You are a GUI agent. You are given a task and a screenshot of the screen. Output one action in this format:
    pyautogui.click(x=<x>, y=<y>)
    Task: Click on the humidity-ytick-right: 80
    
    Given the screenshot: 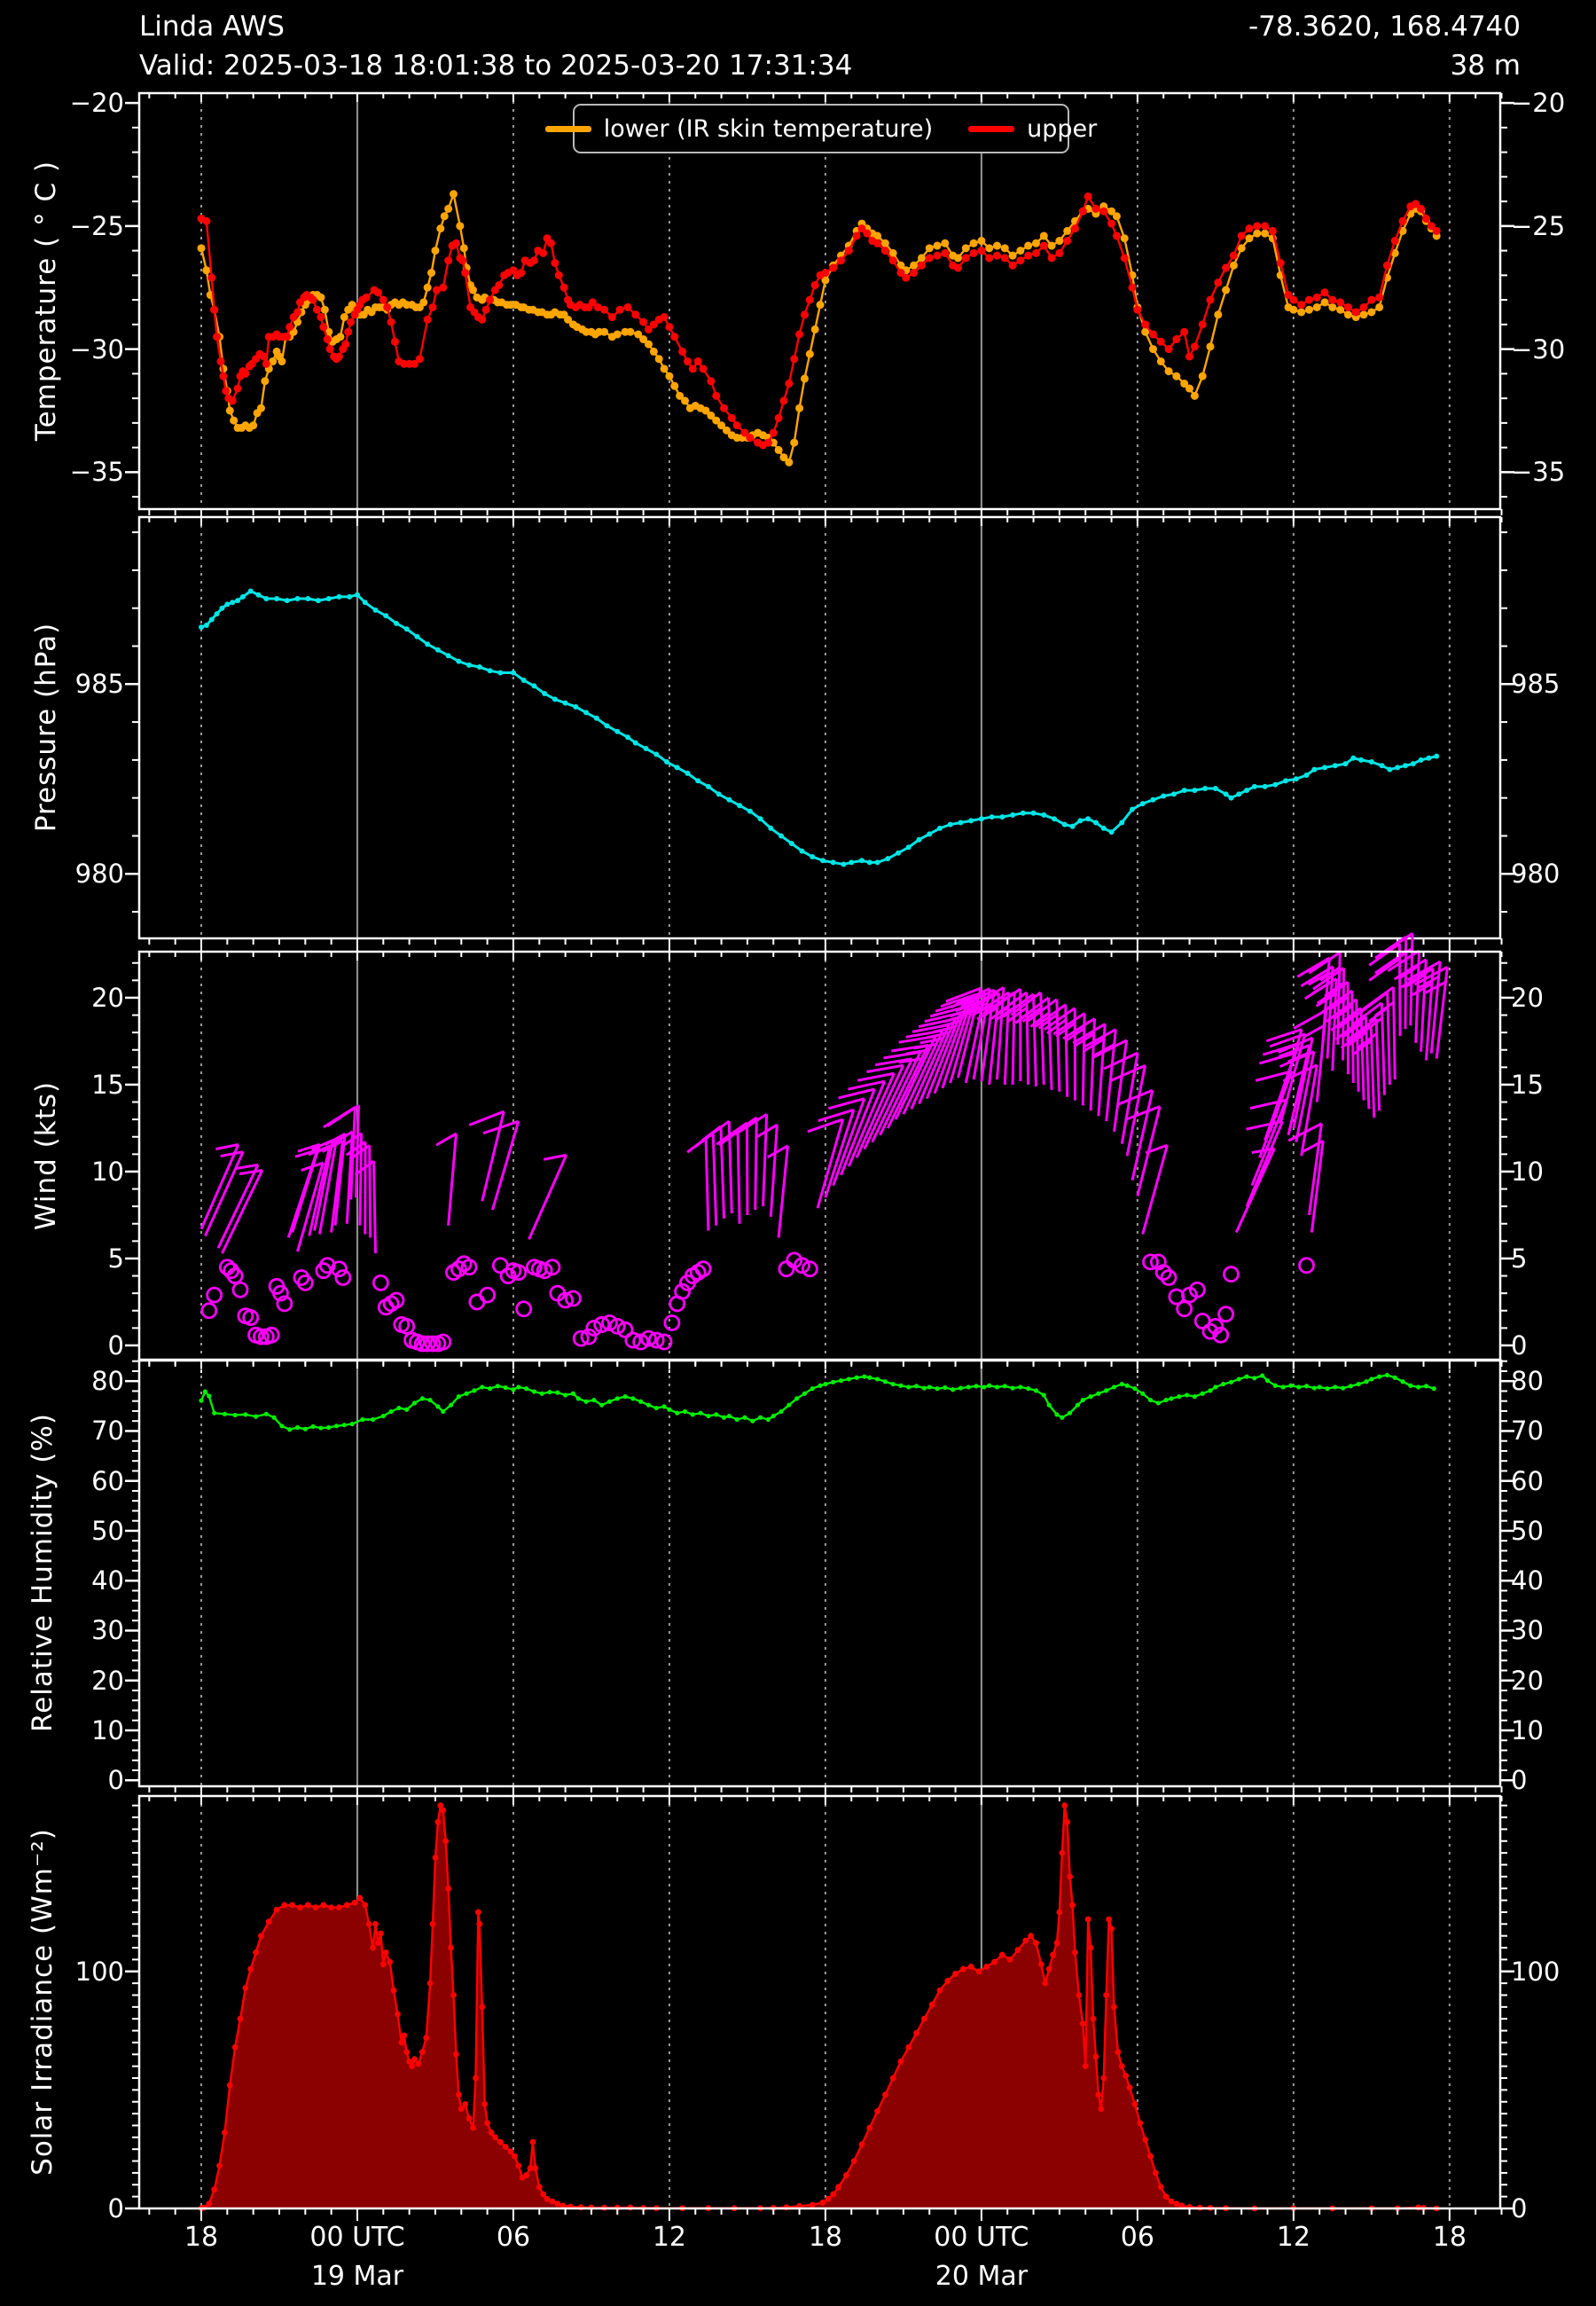 What is the action you would take?
    pyautogui.click(x=1528, y=1381)
    